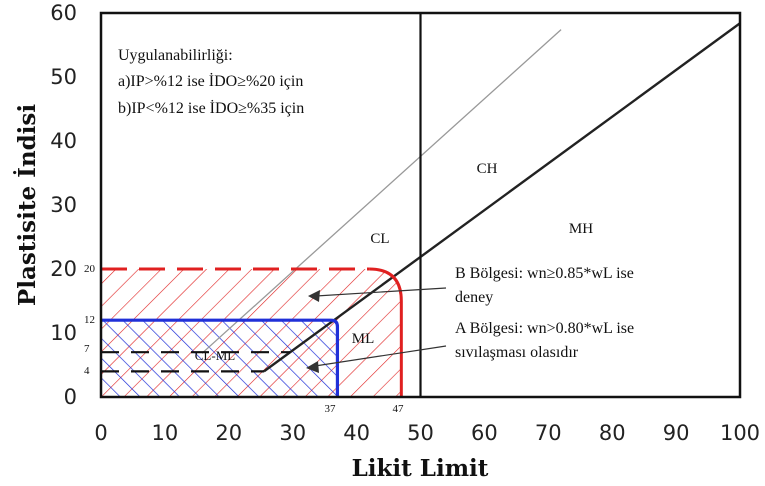  What do you see at coordinates (740, 433) in the screenshot?
I see `x-tick-label: 100` at bounding box center [740, 433].